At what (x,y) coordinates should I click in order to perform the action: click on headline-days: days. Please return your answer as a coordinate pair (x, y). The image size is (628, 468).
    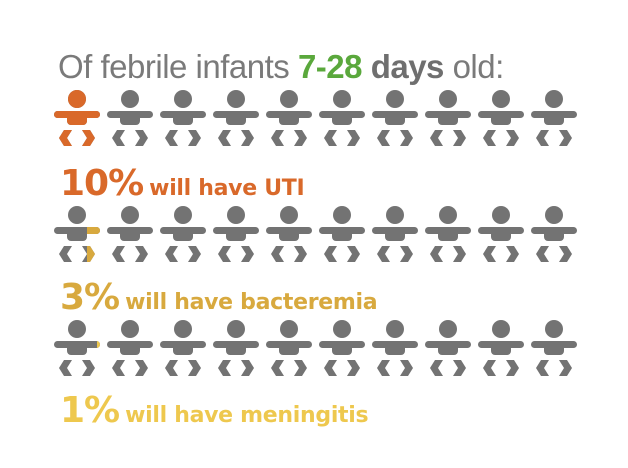
    Looking at the image, I should click on (407, 66).